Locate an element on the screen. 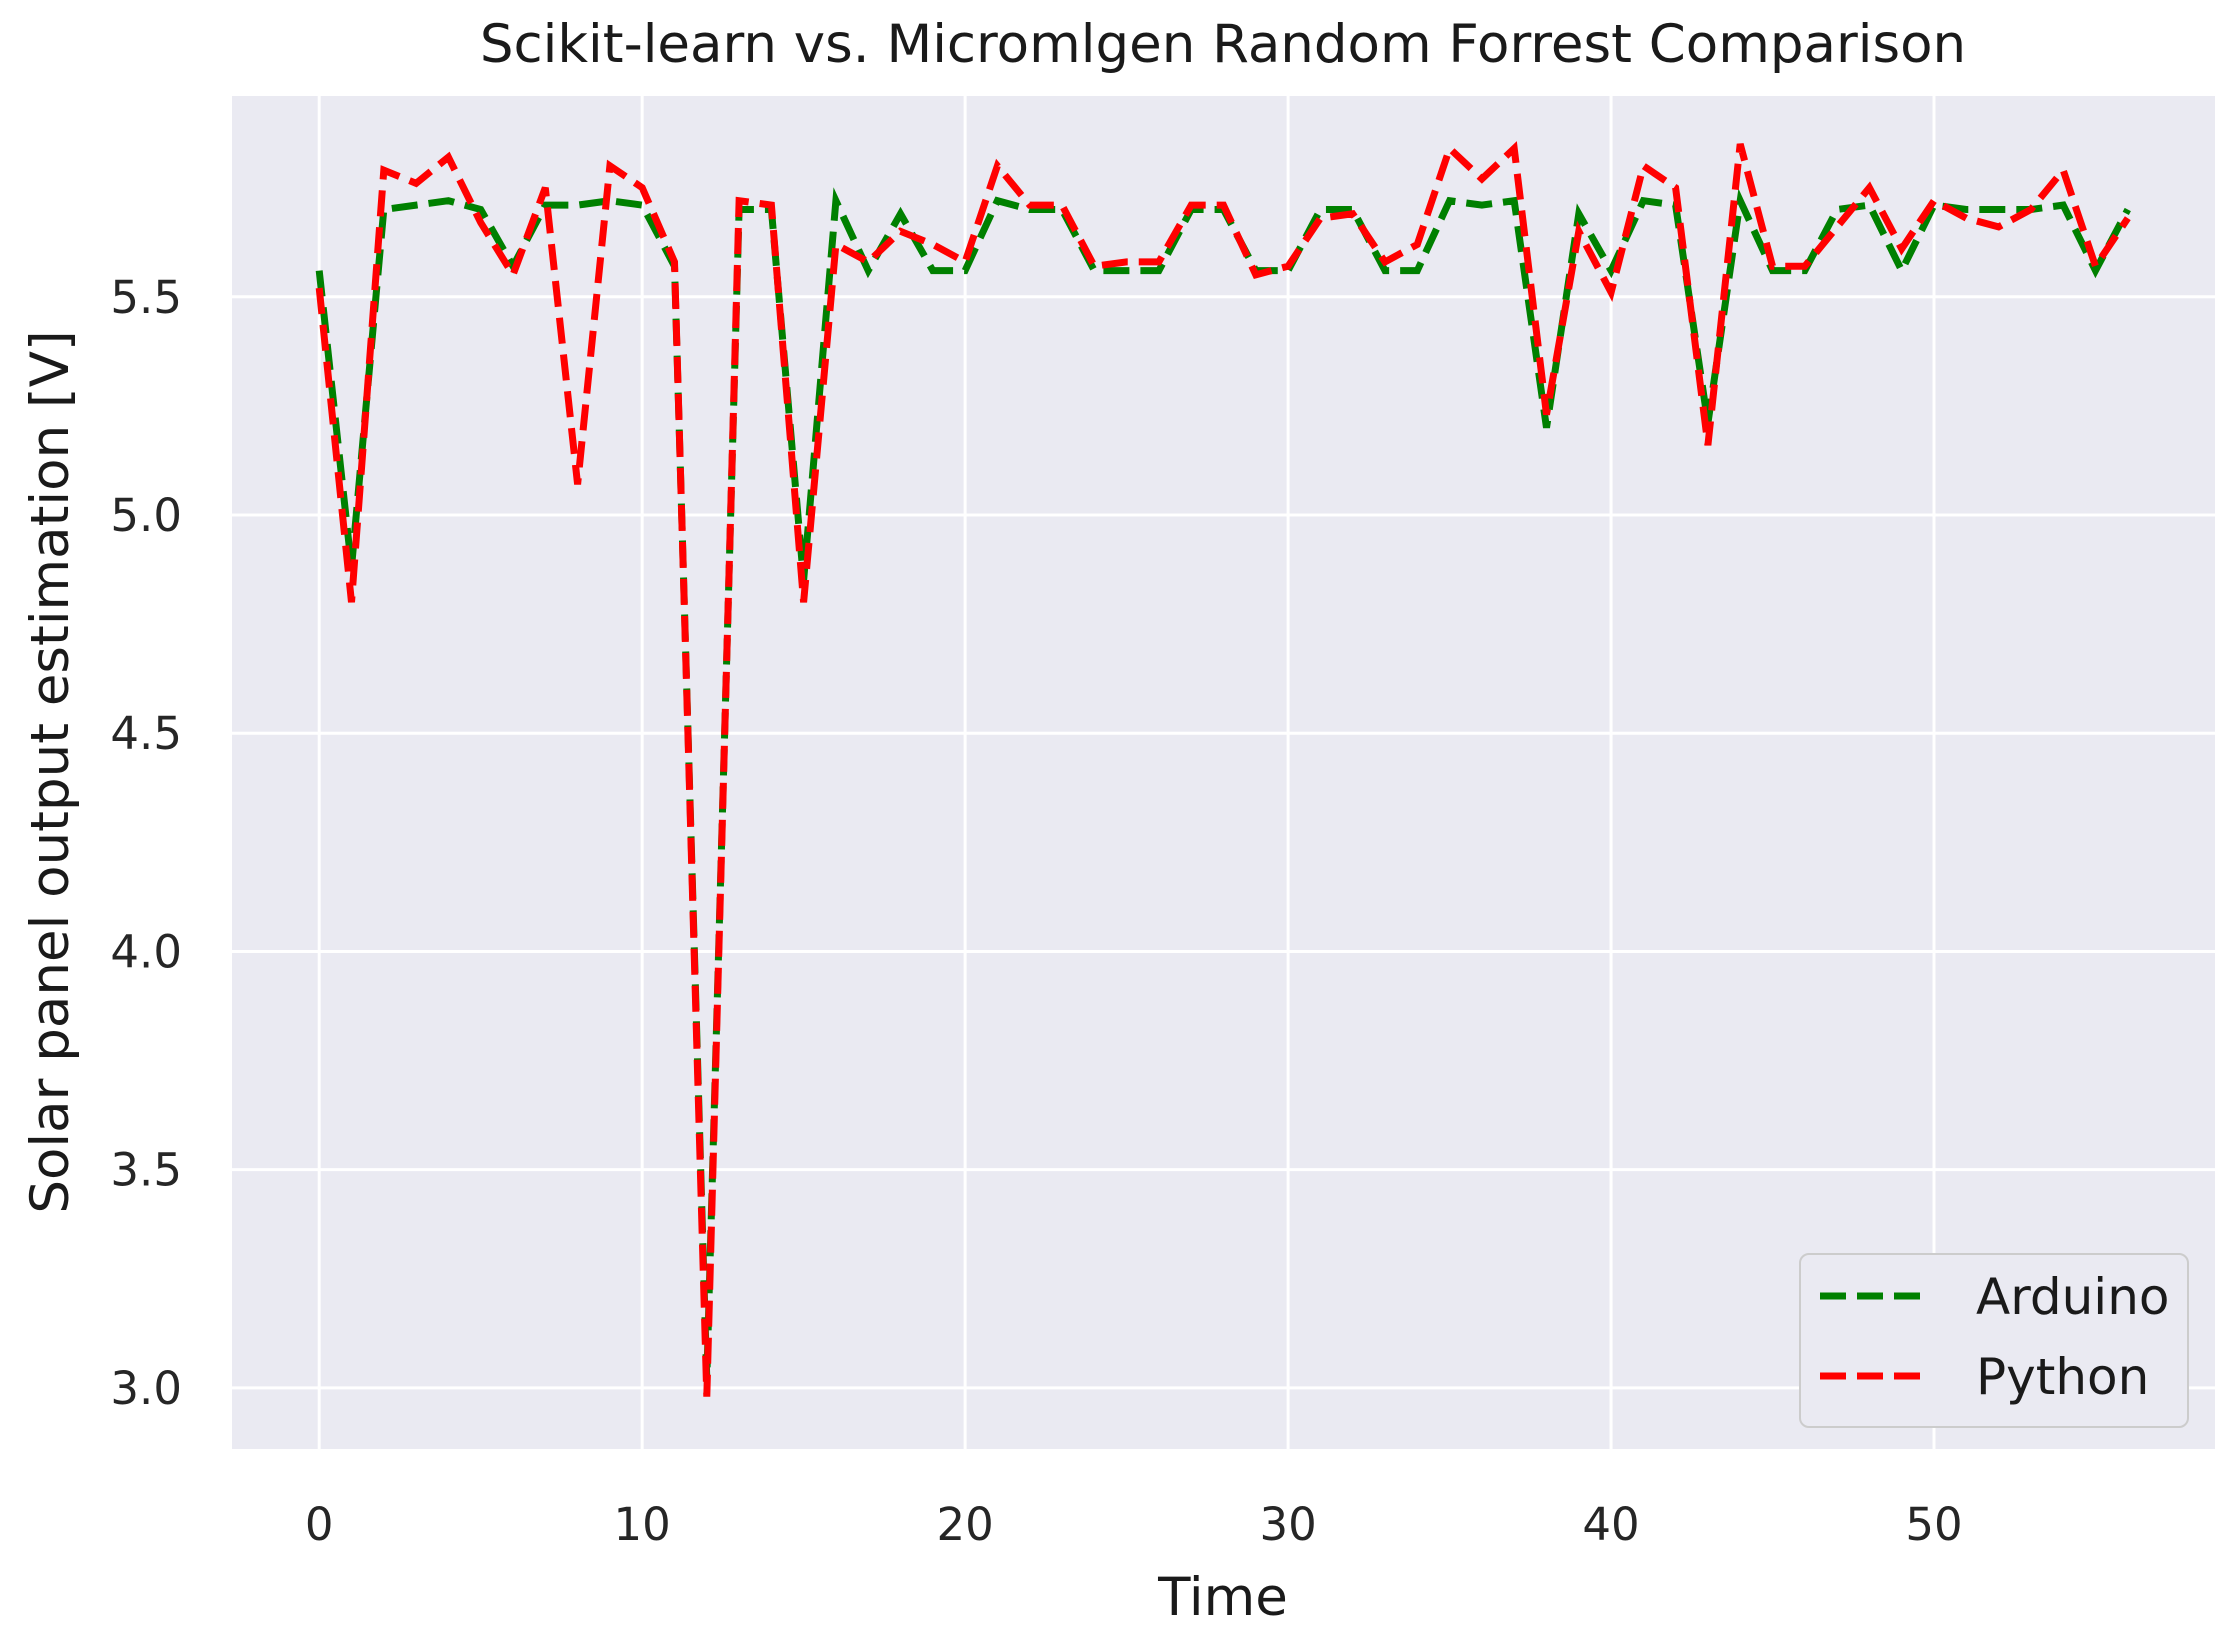  x-tick-label: 0 is located at coordinates (319, 1524).